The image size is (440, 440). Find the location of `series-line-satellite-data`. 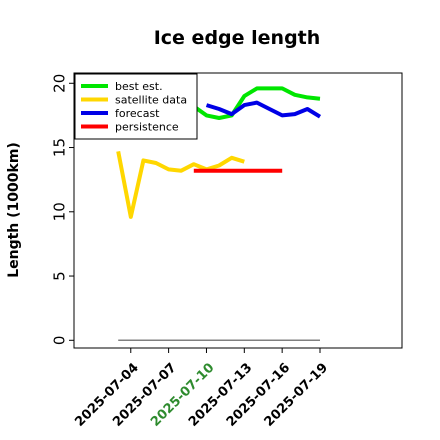

series-line-satellite-data is located at coordinates (180, 185).